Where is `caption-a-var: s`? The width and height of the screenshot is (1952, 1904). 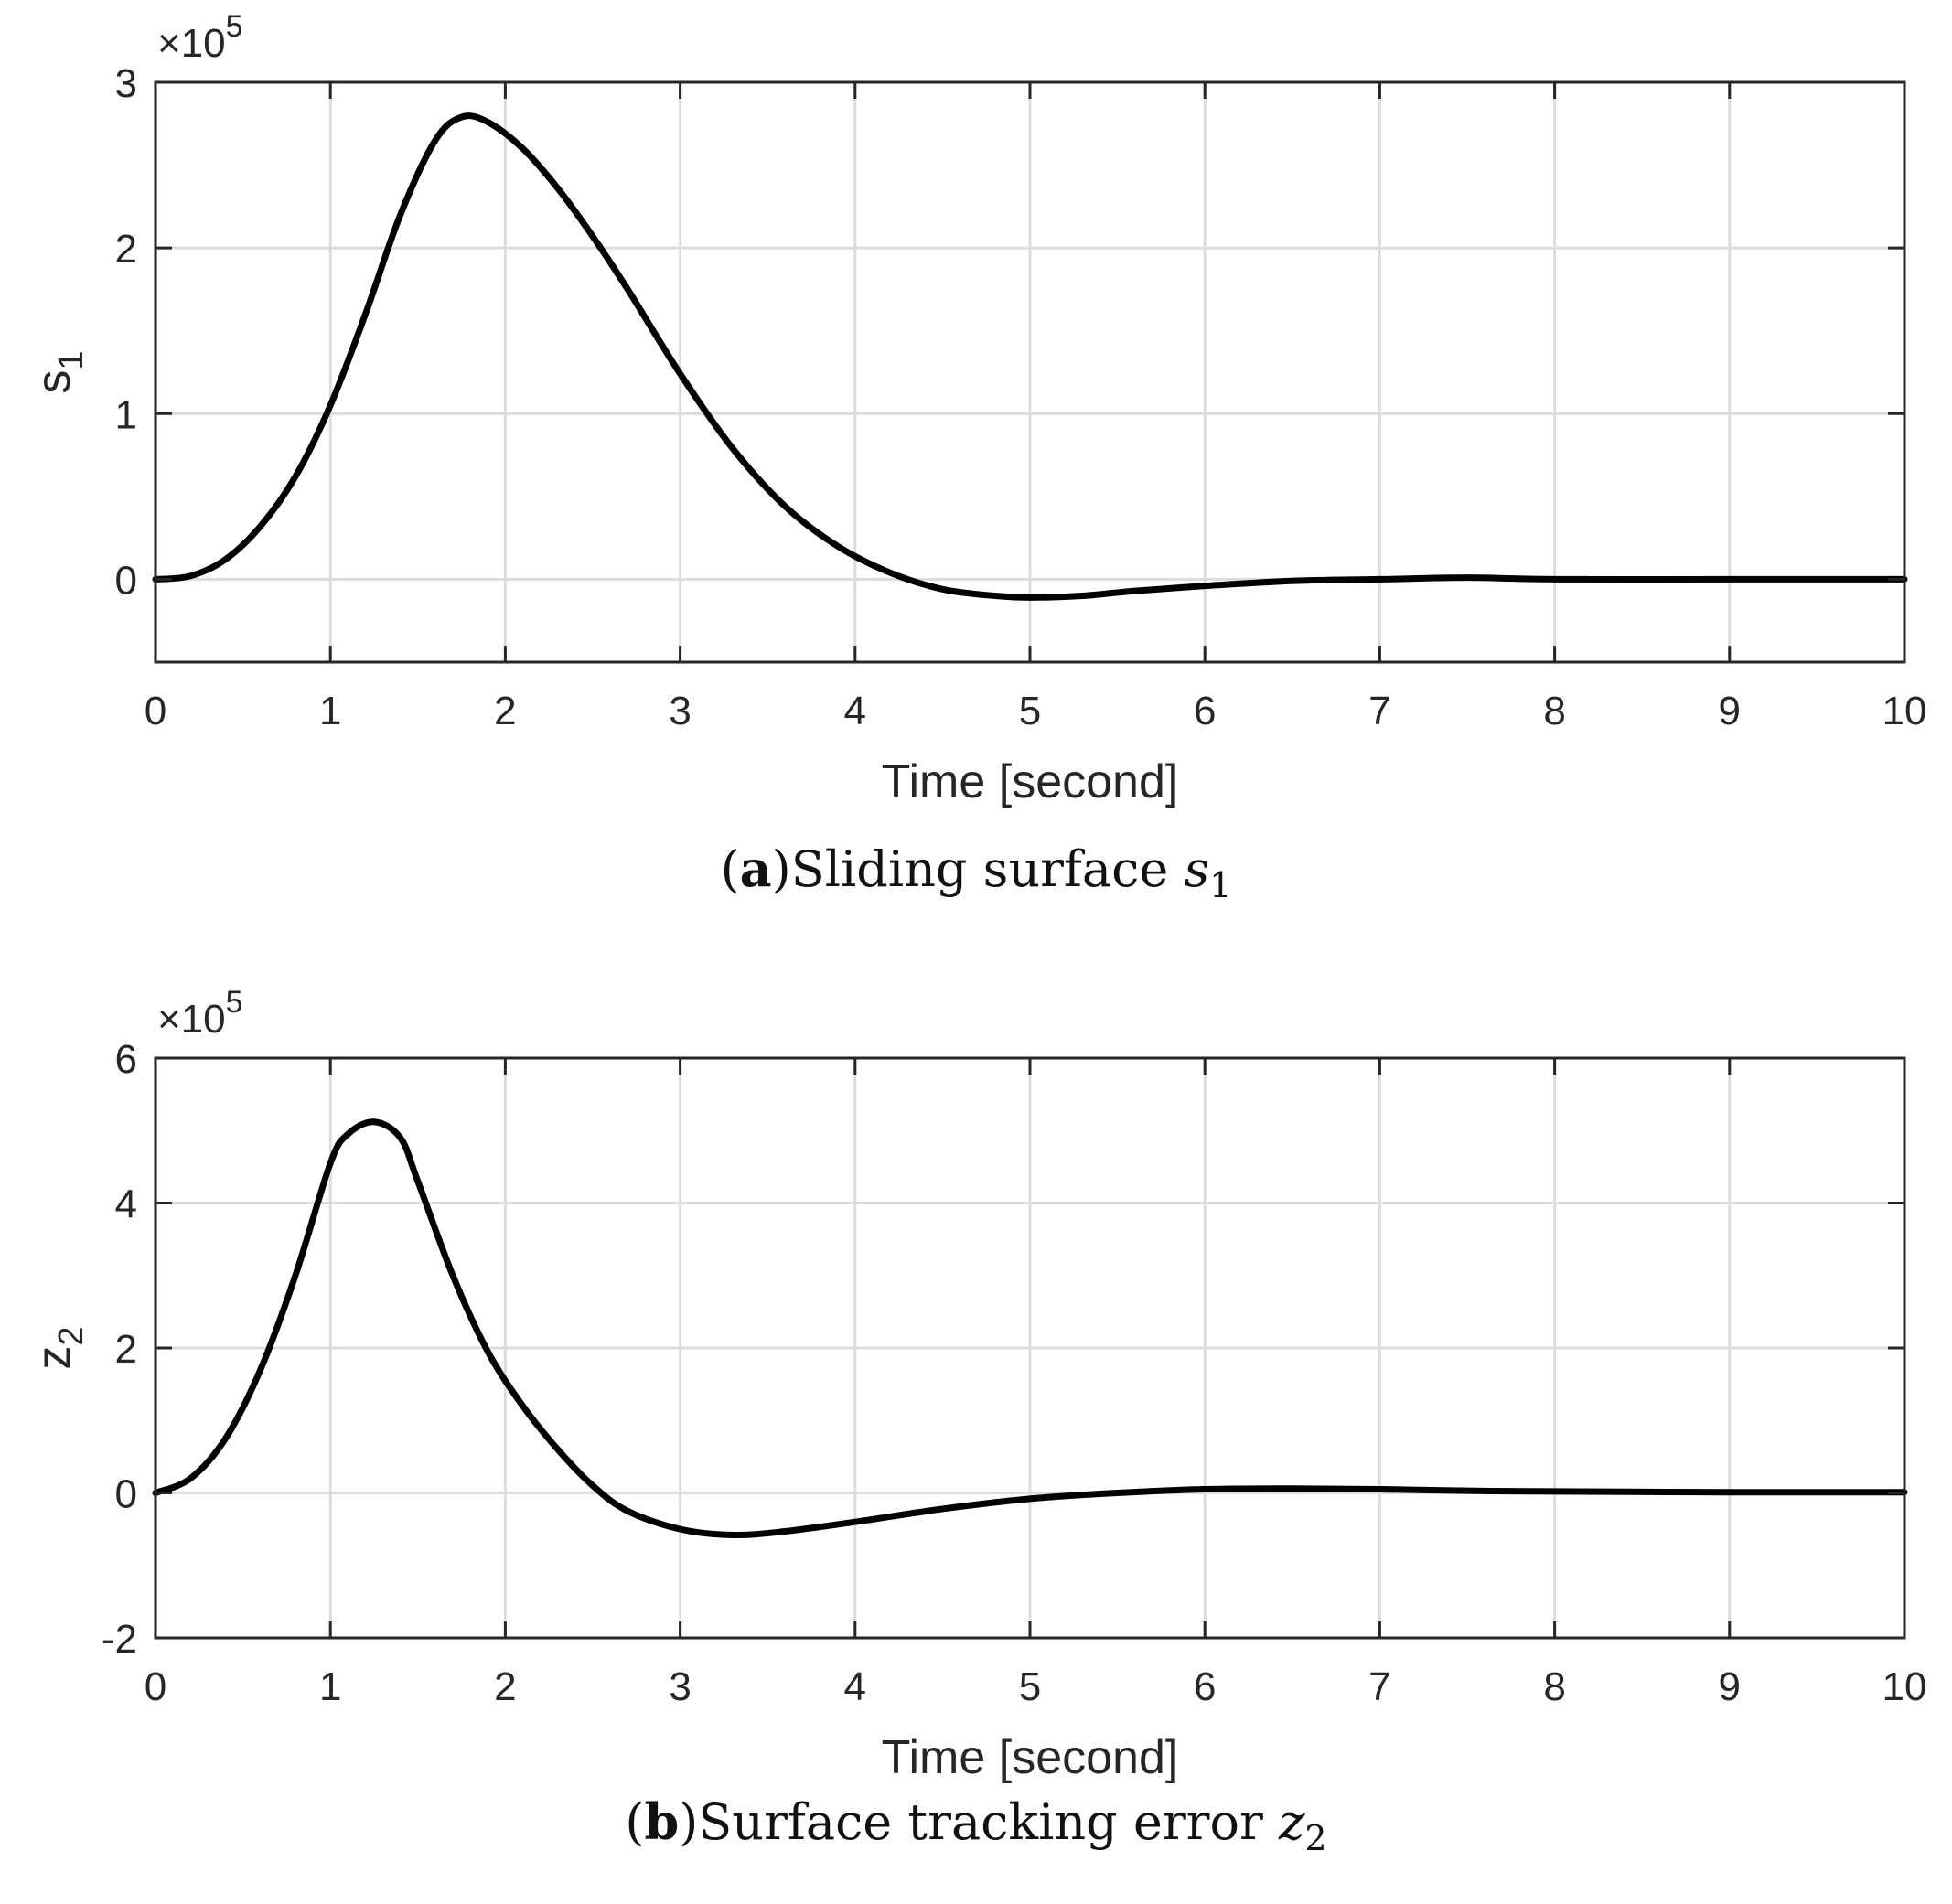 caption-a-var: s is located at coordinates (1197, 869).